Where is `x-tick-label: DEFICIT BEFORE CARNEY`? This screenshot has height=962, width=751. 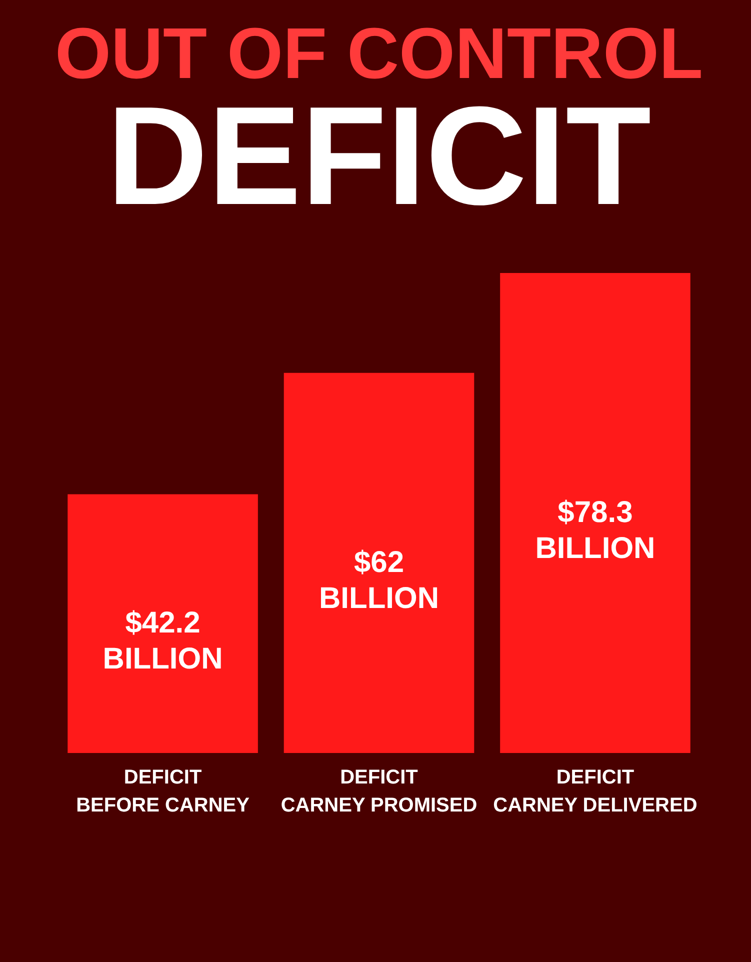 x-tick-label: DEFICIT BEFORE CARNEY is located at coordinates (163, 791).